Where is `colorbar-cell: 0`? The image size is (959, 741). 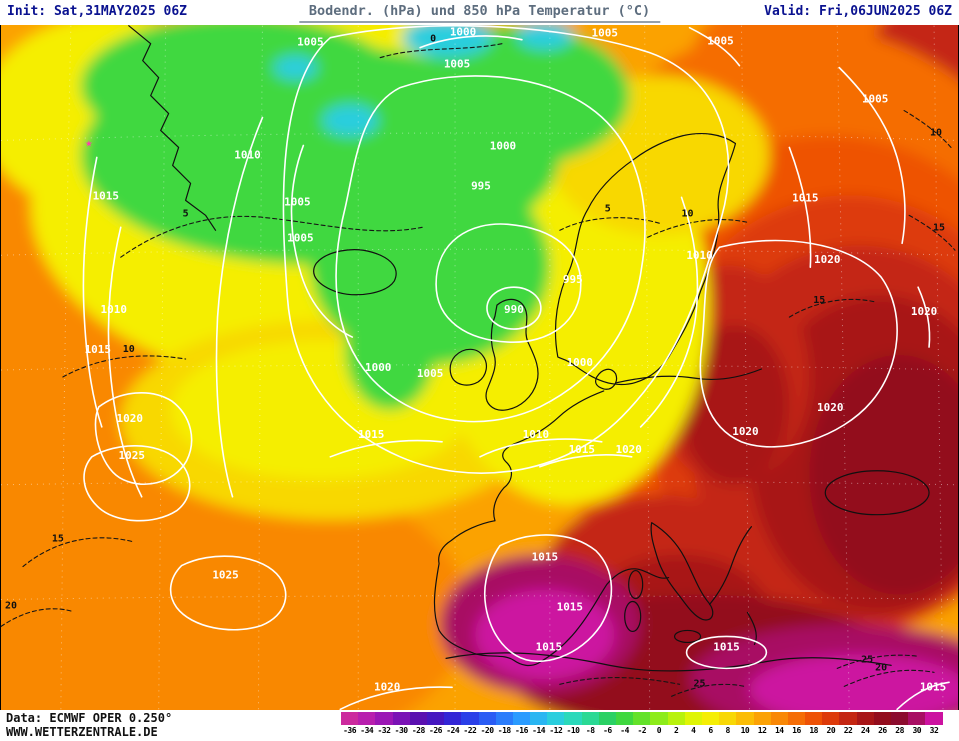
colorbar-cell: 0 is located at coordinates (659, 723).